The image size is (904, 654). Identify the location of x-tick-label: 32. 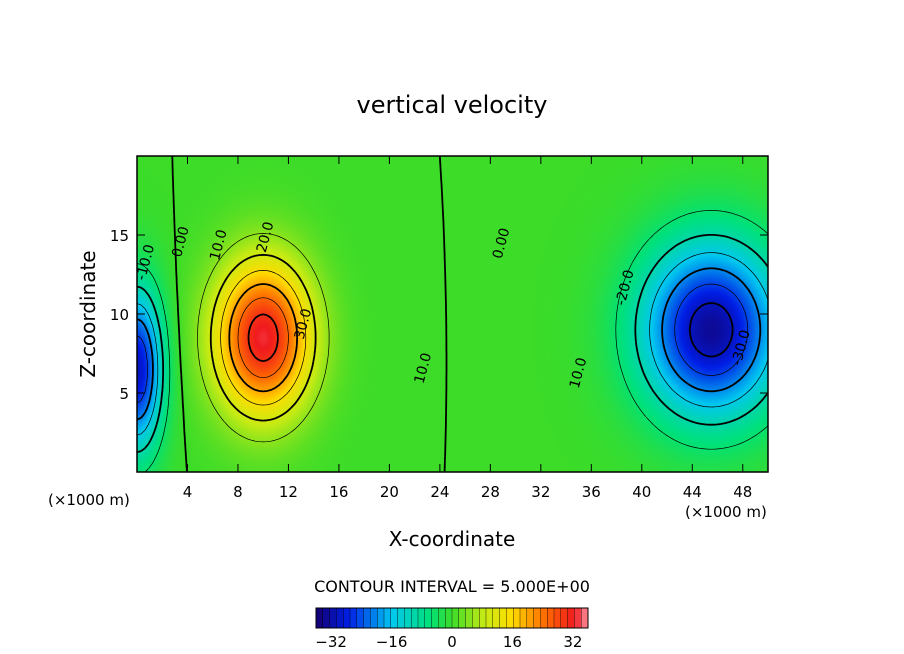
(540, 492).